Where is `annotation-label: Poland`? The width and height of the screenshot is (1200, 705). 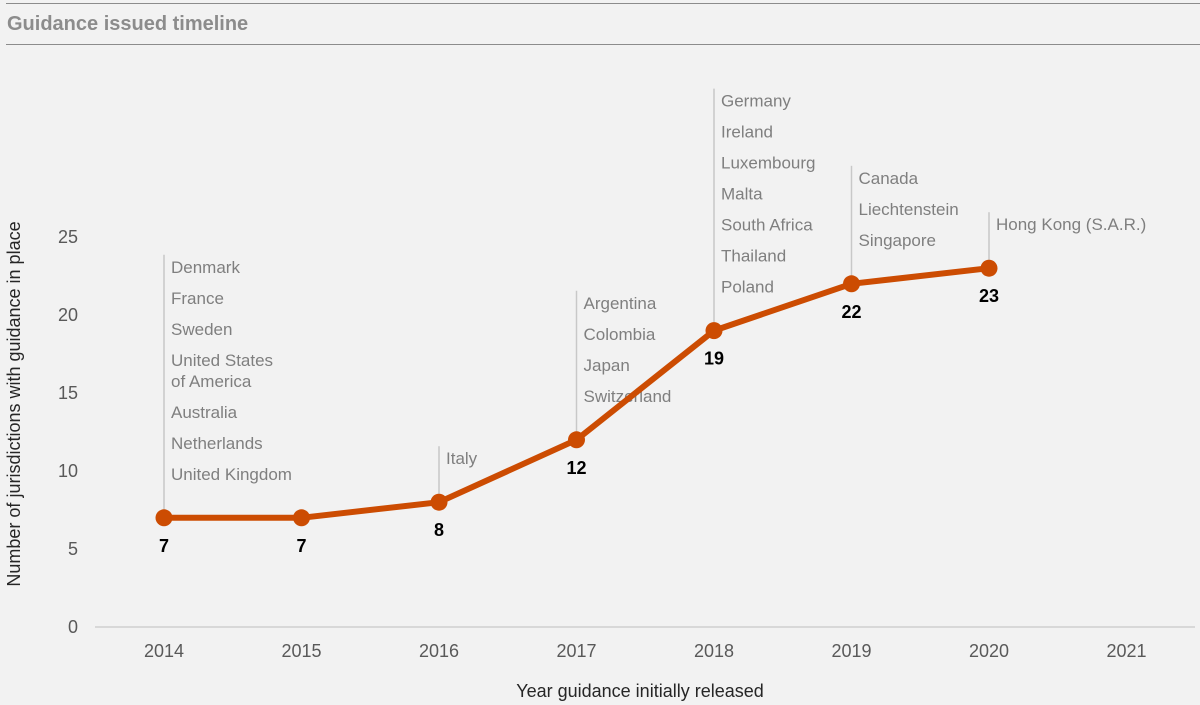 annotation-label: Poland is located at coordinates (747, 287).